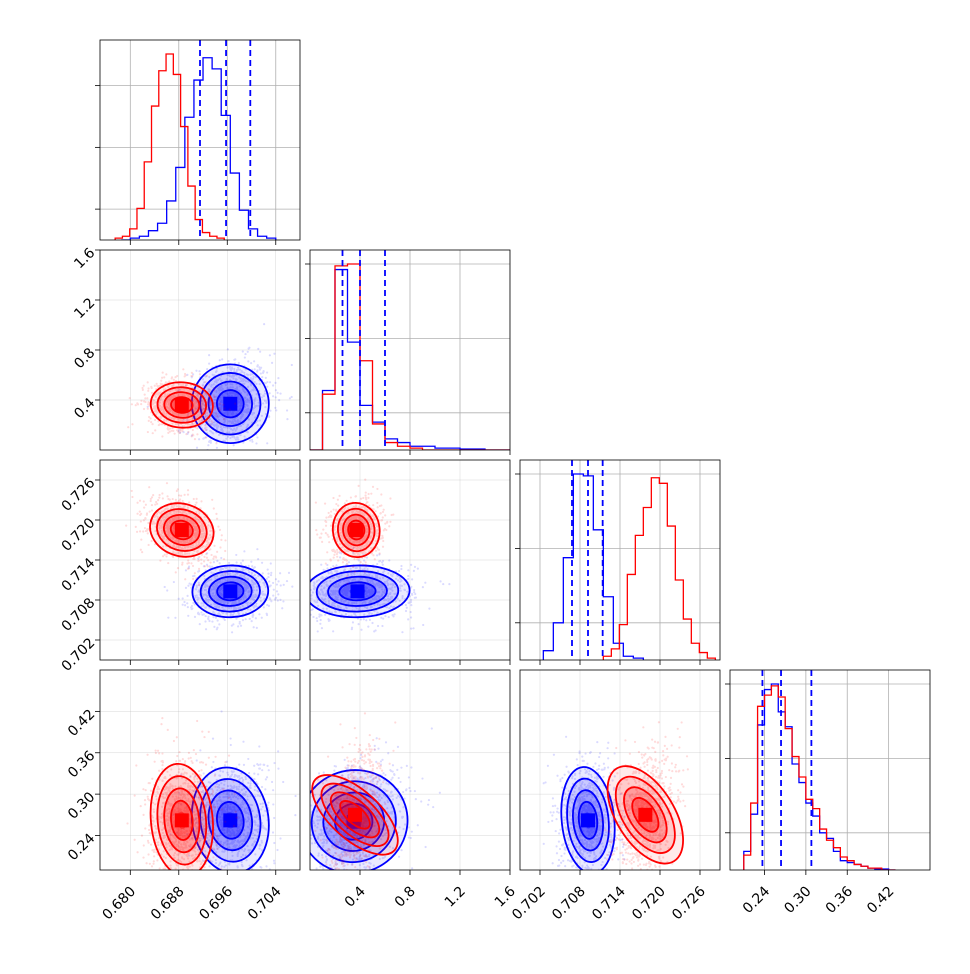 The height and width of the screenshot is (974, 970). What do you see at coordinates (182, 530) in the screenshot?
I see `peak-red` at bounding box center [182, 530].